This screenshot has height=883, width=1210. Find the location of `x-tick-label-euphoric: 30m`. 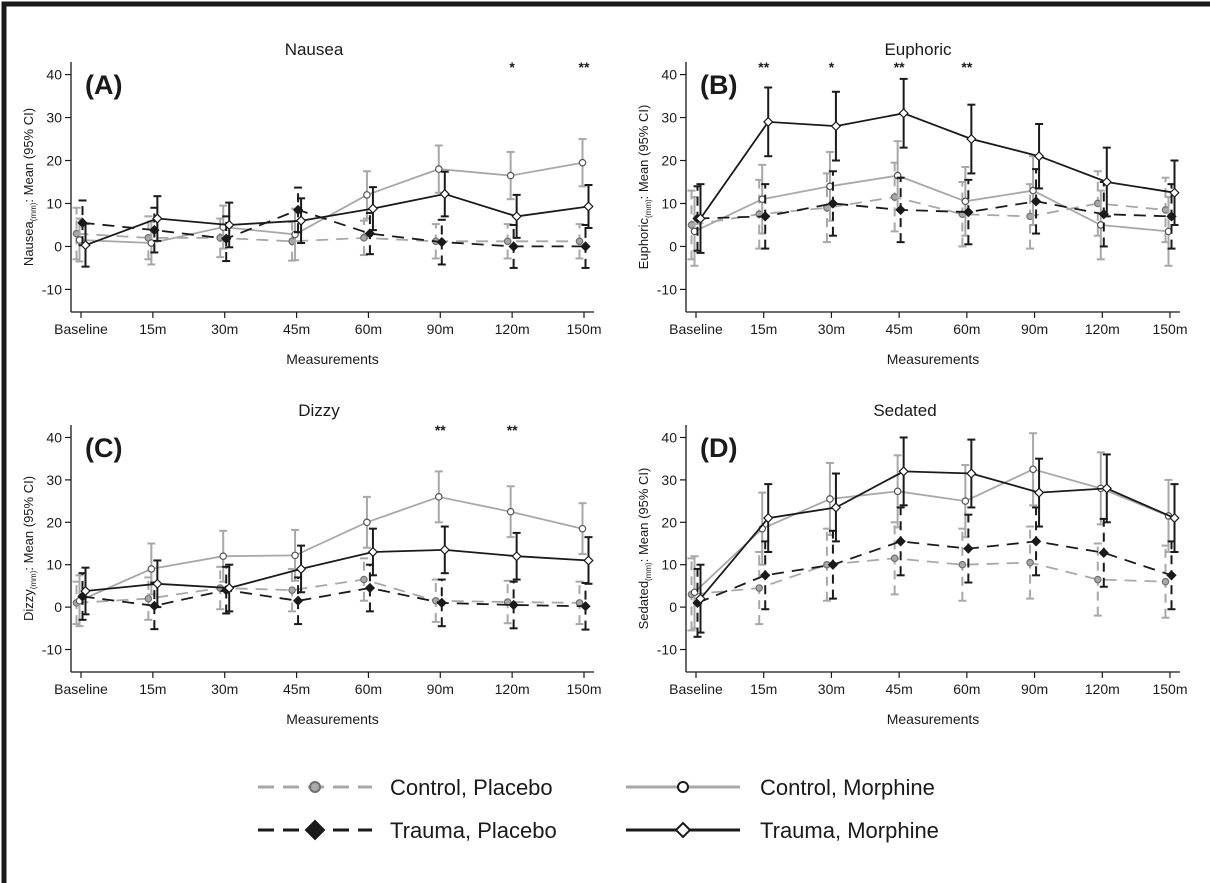

x-tick-label-euphoric: 30m is located at coordinates (831, 329).